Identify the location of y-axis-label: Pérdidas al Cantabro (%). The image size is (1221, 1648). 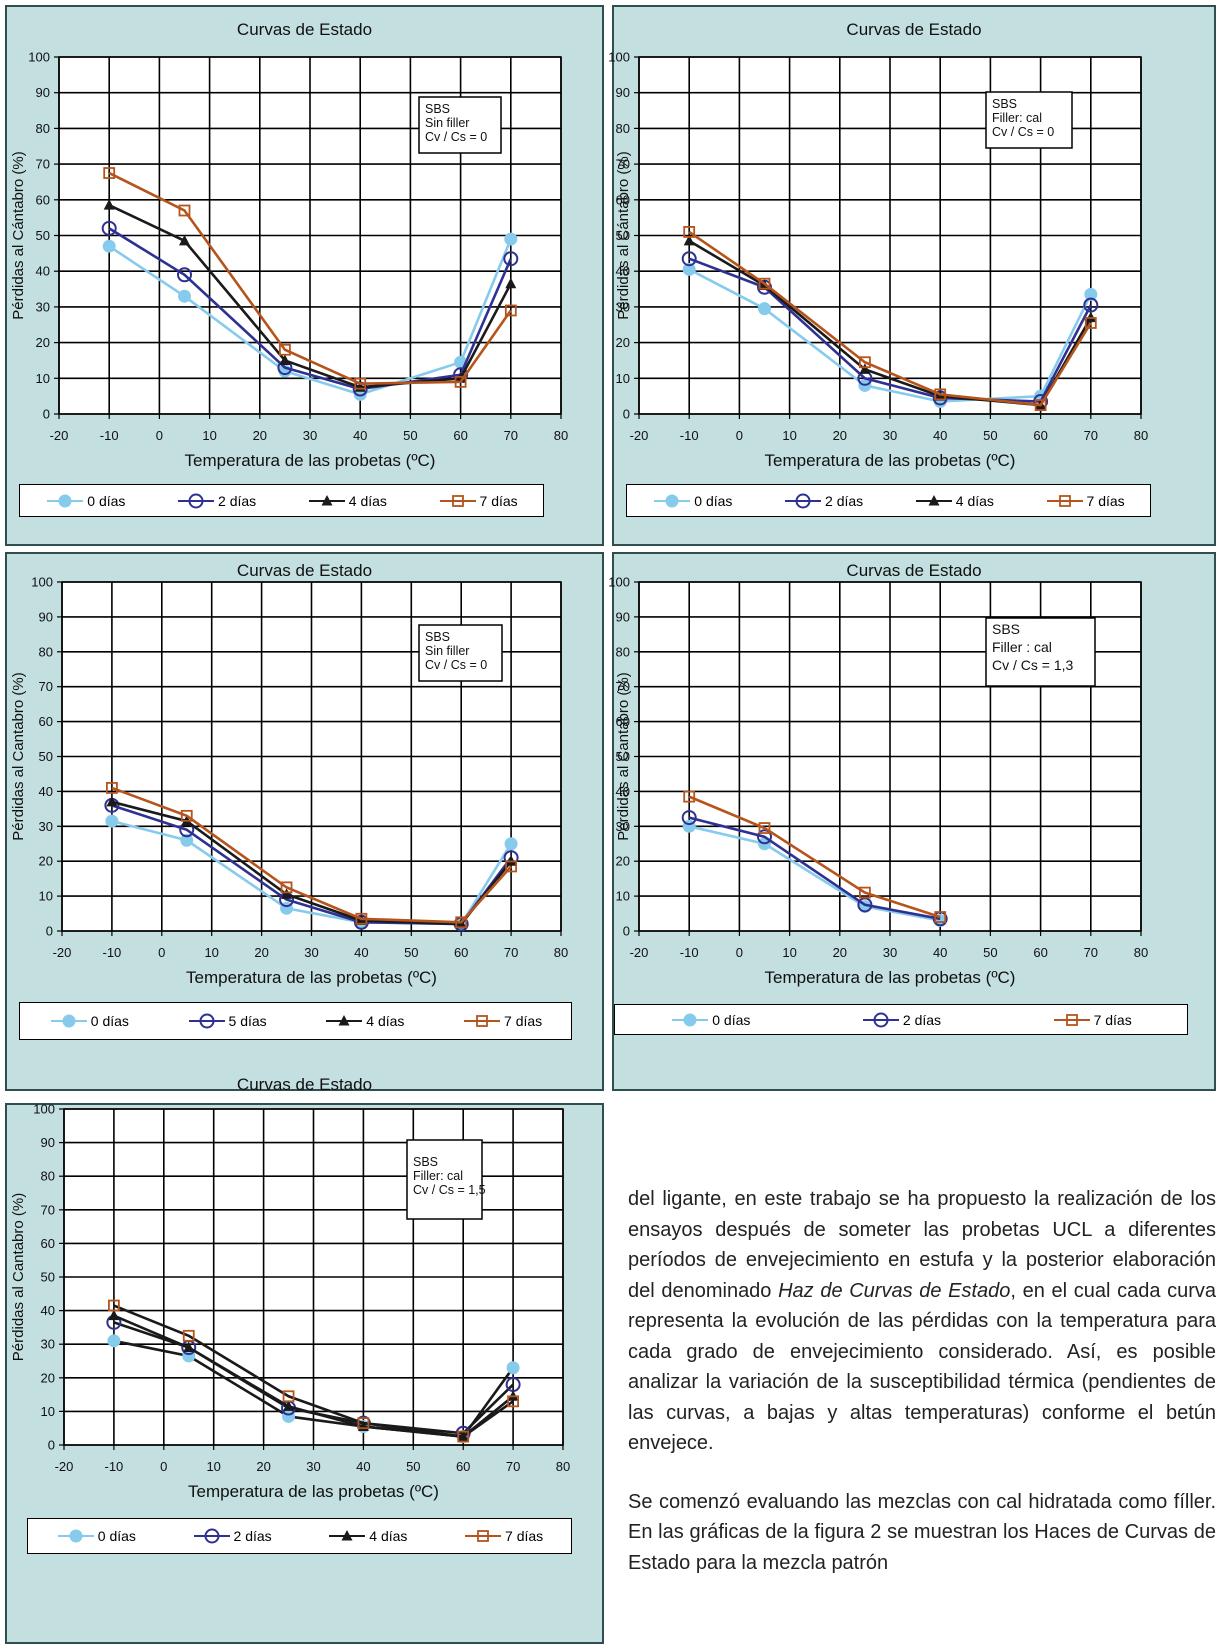
(18, 1277).